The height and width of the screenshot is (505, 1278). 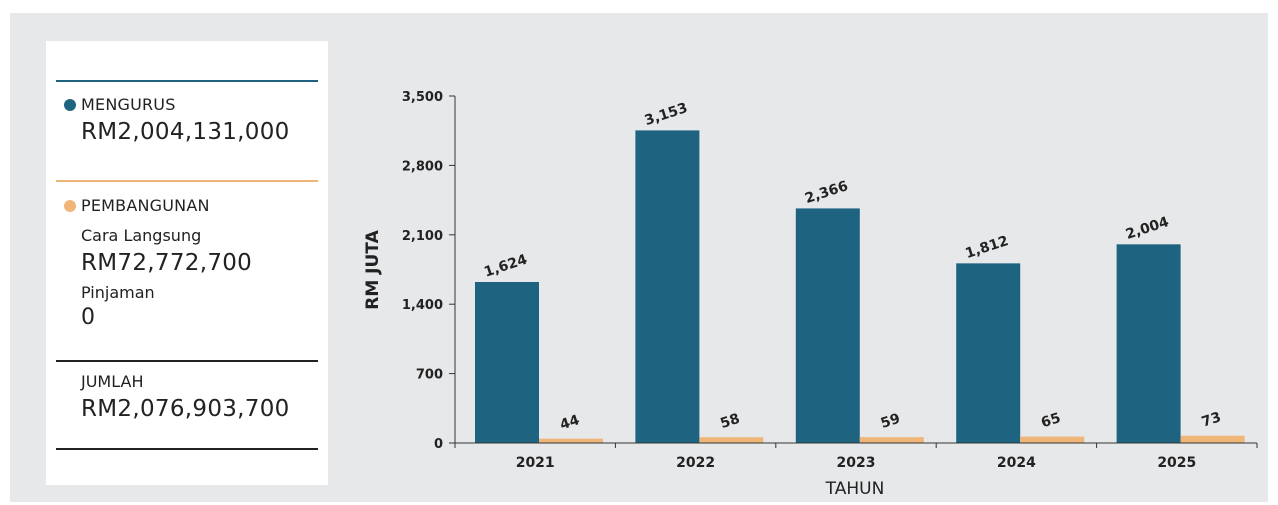 I want to click on x-tick-label: 2022, so click(x=695, y=463).